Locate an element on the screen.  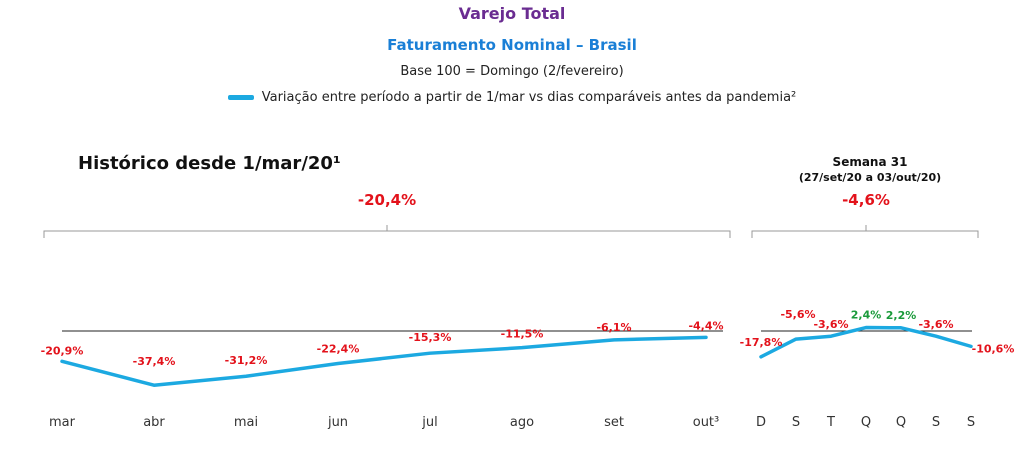
history-category-label: abr is located at coordinates (154, 422).